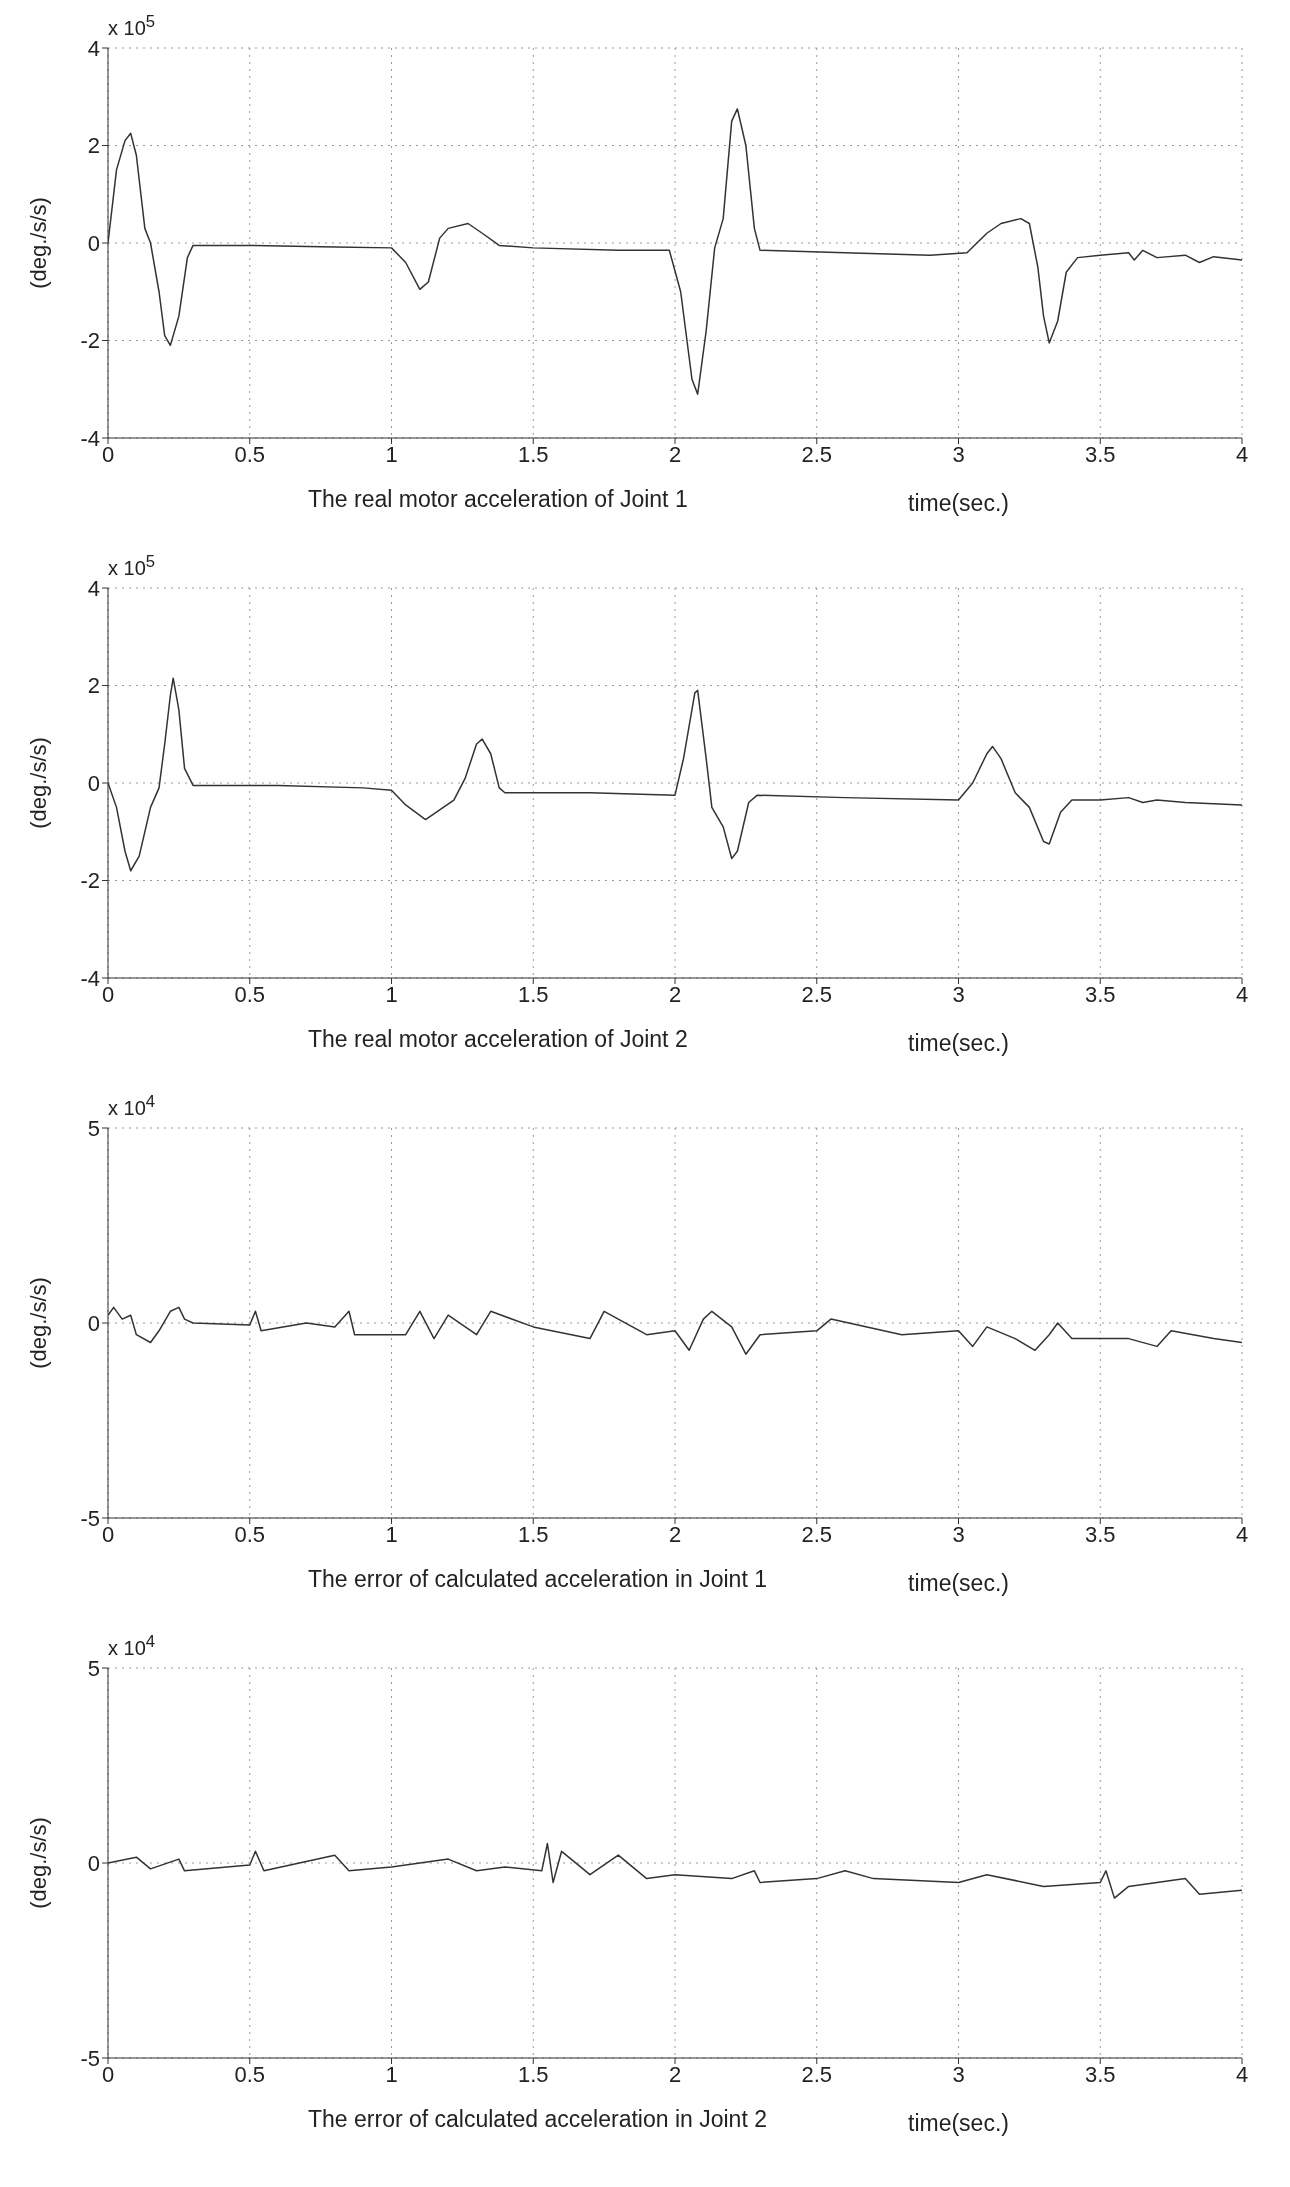  Describe the element at coordinates (537, 1579) in the screenshot. I see `text: The error of calculated acceleration in Joint 1` at that location.